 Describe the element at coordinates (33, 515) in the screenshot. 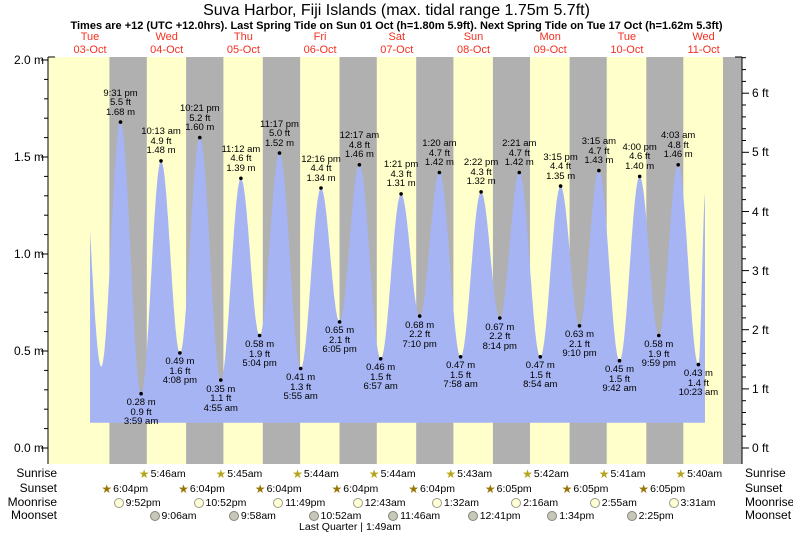

I see `moonset-row-label-left: Moonset` at that location.